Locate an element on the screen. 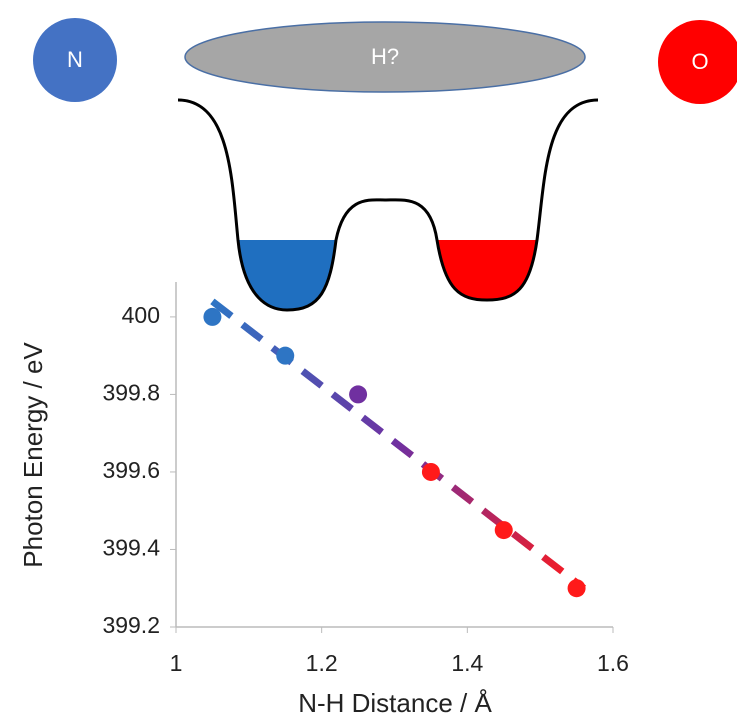 Image resolution: width=737 pixels, height=724 pixels. atom-label: H? is located at coordinates (385, 56).